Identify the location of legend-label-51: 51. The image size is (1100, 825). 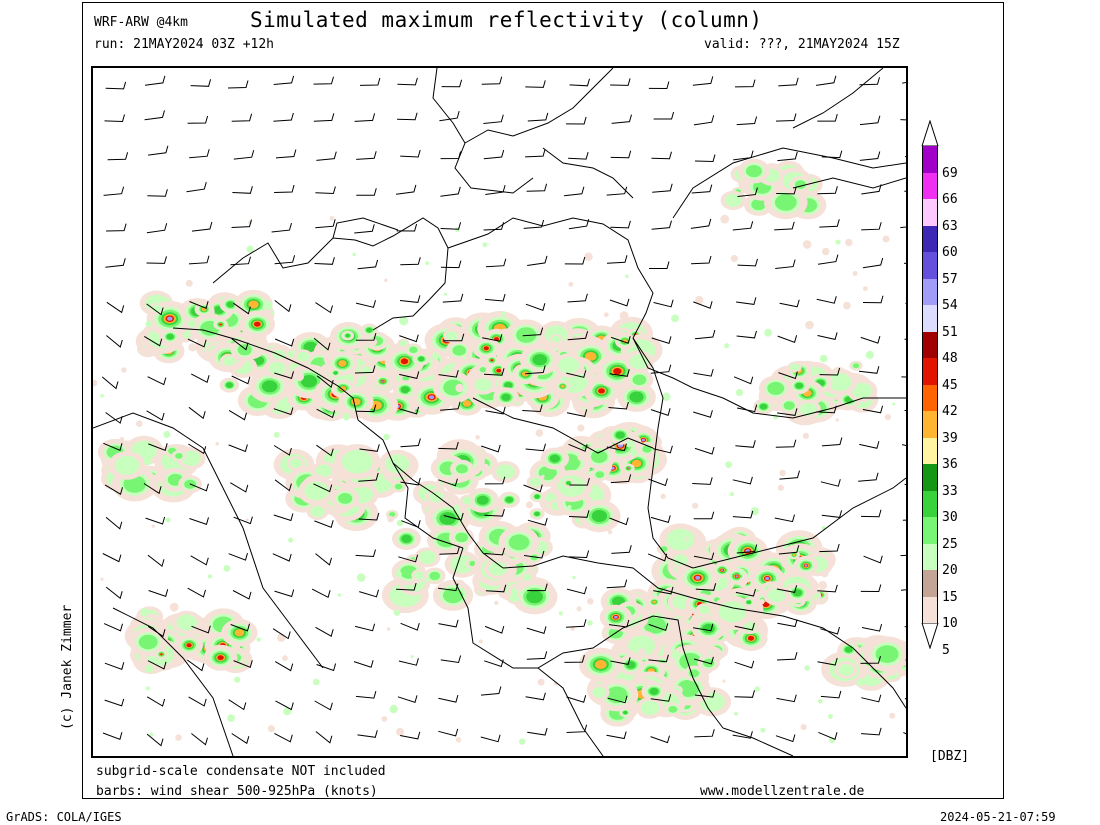
(950, 332).